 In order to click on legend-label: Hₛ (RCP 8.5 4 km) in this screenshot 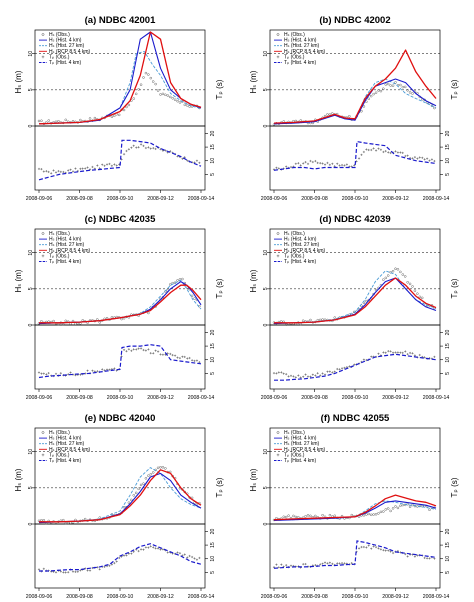, I will do `click(70, 52)`.